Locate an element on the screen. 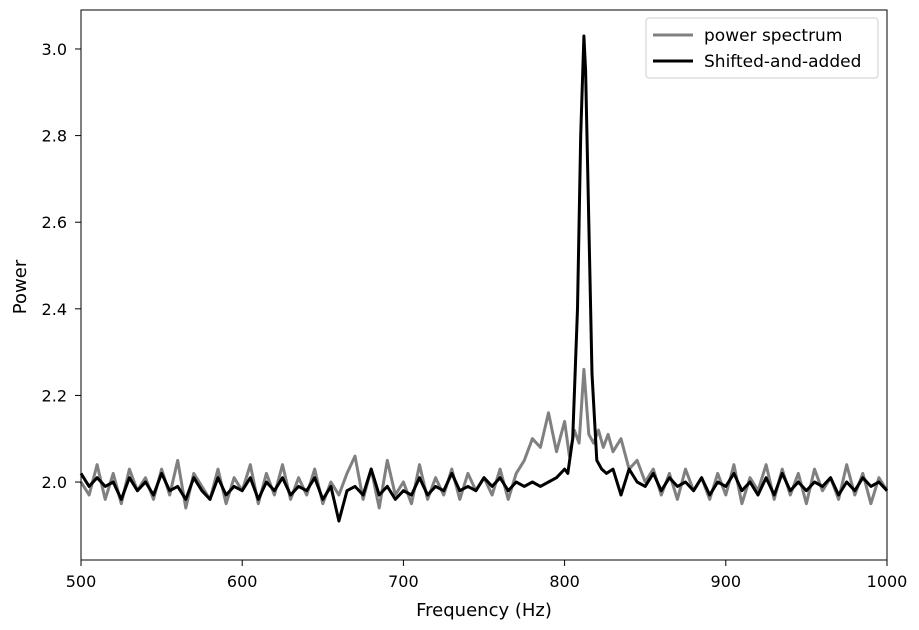 This screenshot has height=630, width=919. legend-label-shifted-and-added: Shifted-and-added is located at coordinates (782, 62).